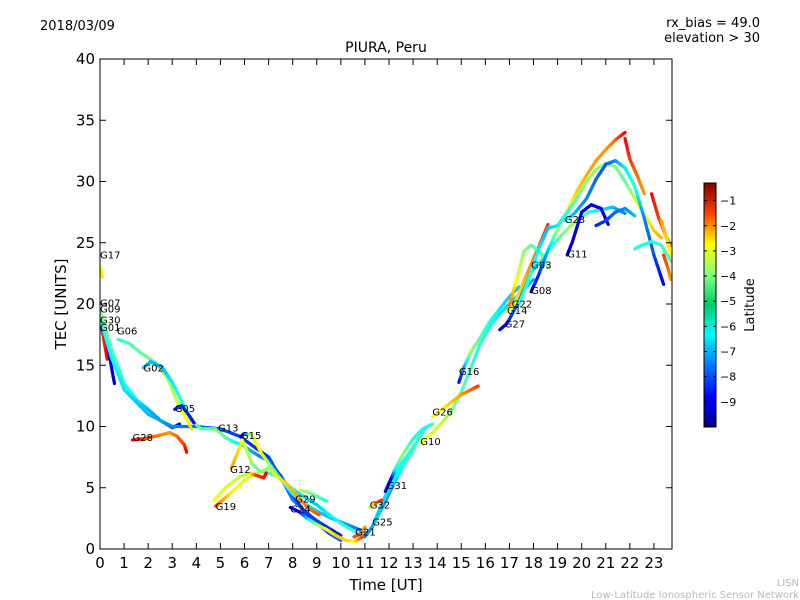 This screenshot has width=800, height=600. What do you see at coordinates (712, 38) in the screenshot?
I see `elevation-label: elevation > 30` at bounding box center [712, 38].